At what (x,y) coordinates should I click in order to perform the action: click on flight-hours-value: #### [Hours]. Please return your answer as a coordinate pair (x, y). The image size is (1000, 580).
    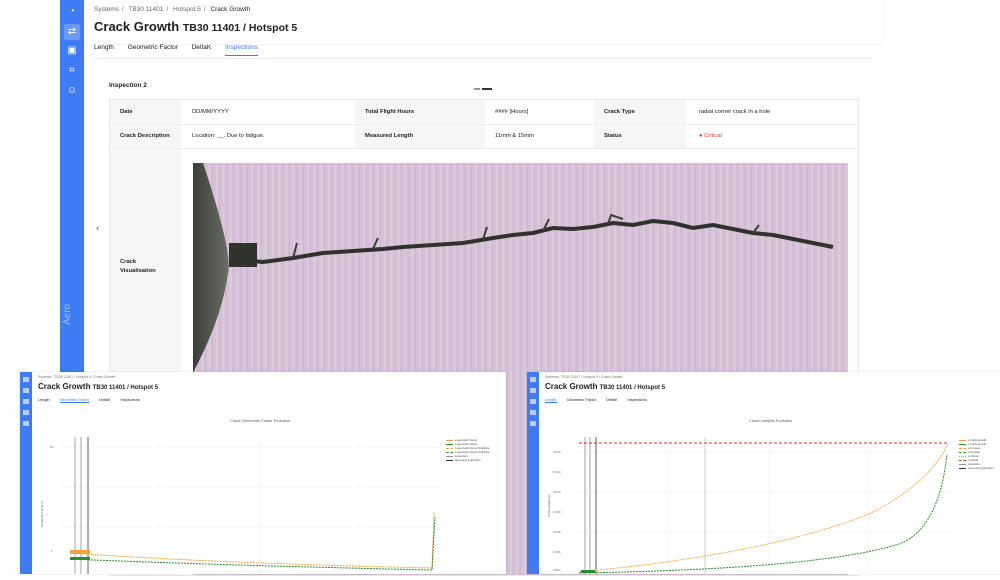
    Looking at the image, I should click on (512, 112).